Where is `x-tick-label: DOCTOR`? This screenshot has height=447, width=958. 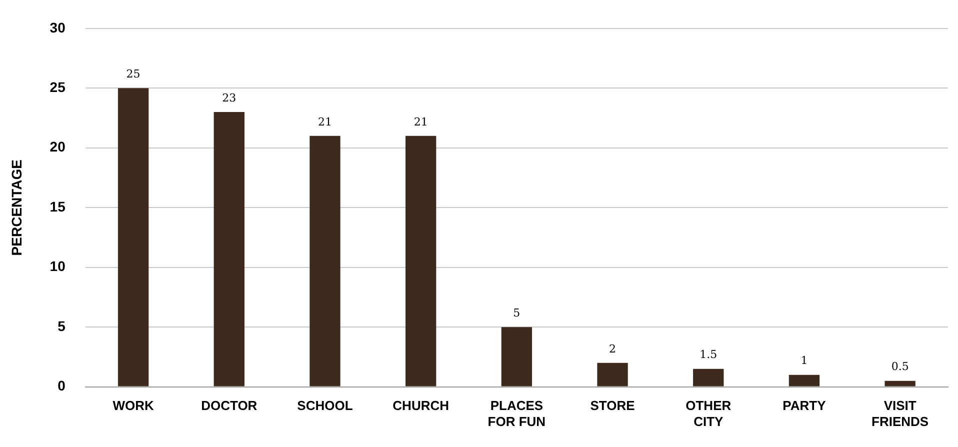
x-tick-label: DOCTOR is located at coordinates (229, 406).